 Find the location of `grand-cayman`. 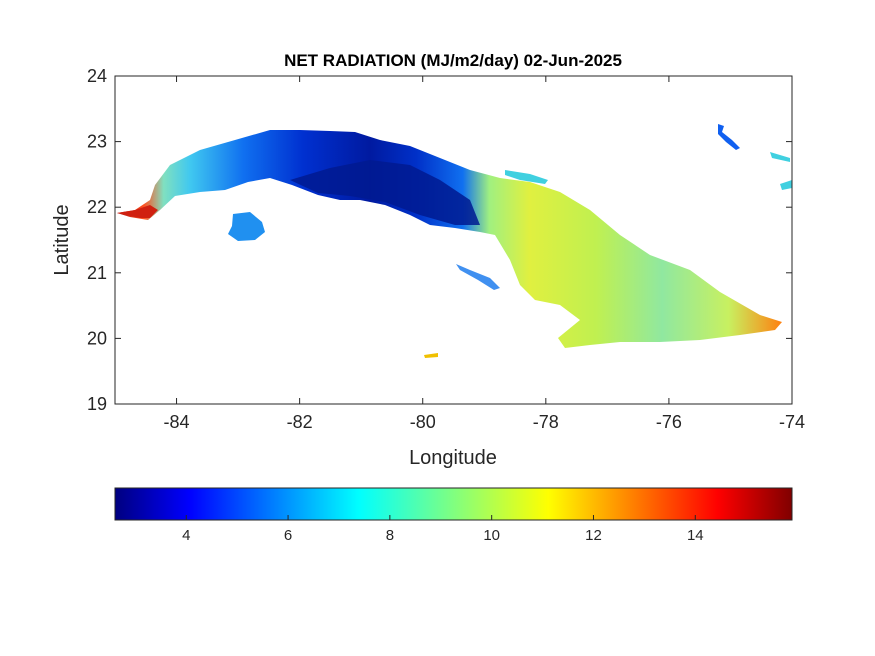

grand-cayman is located at coordinates (729, 137).